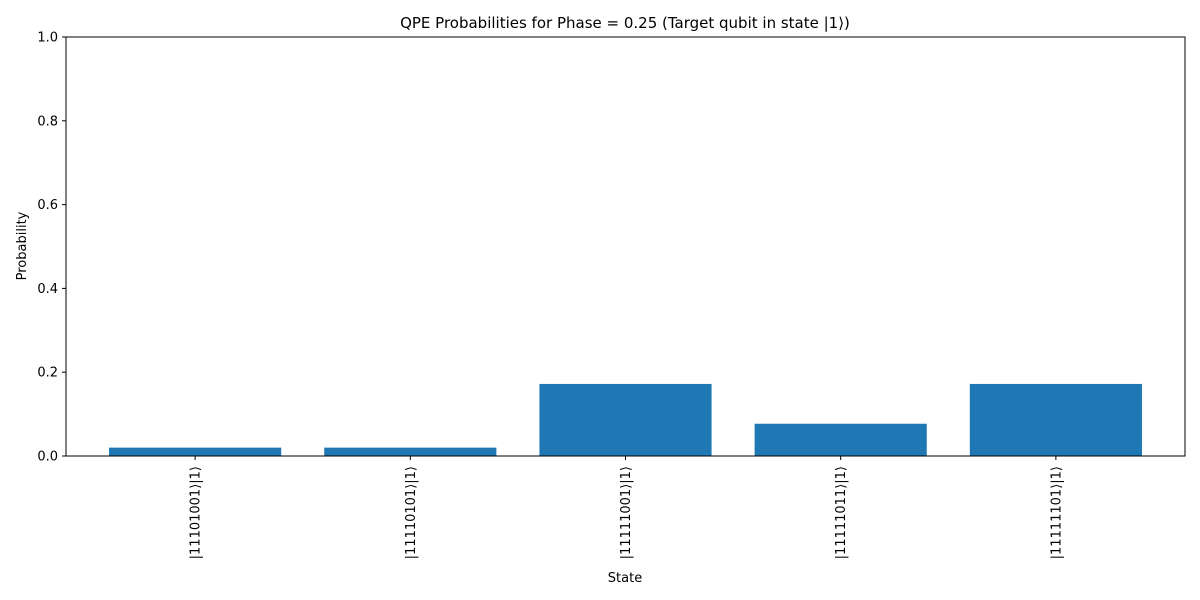  I want to click on y-tick-label: 0.4, so click(47, 289).